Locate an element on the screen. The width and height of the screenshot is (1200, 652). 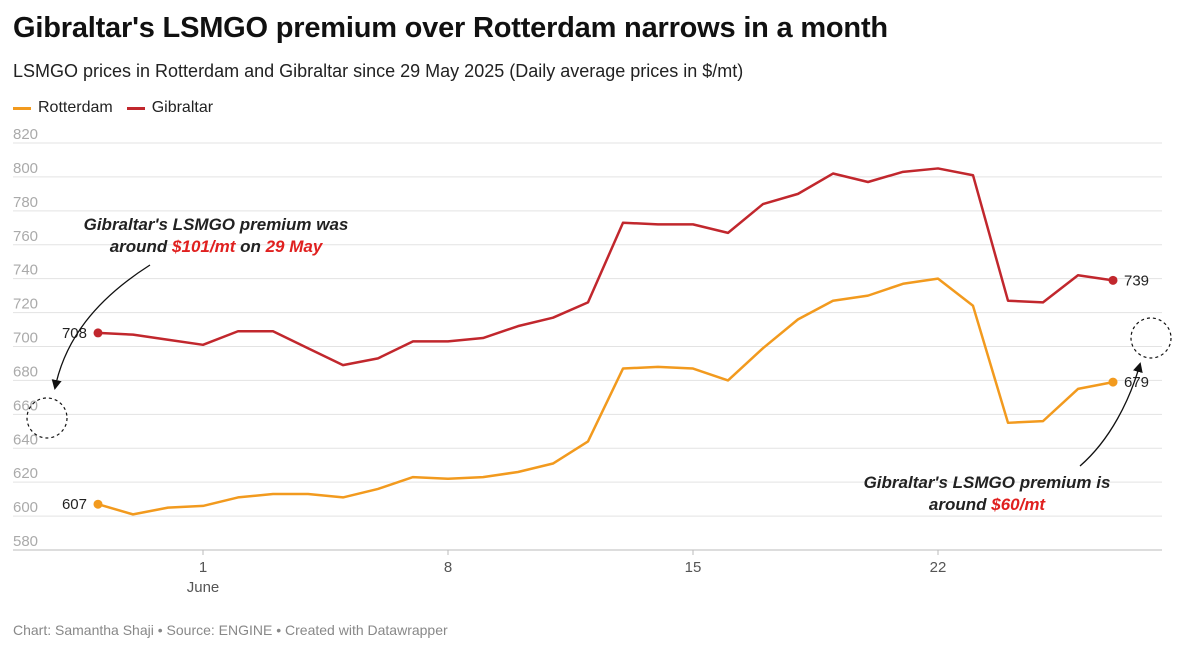
start-point-gibraltar is located at coordinates (98, 333).